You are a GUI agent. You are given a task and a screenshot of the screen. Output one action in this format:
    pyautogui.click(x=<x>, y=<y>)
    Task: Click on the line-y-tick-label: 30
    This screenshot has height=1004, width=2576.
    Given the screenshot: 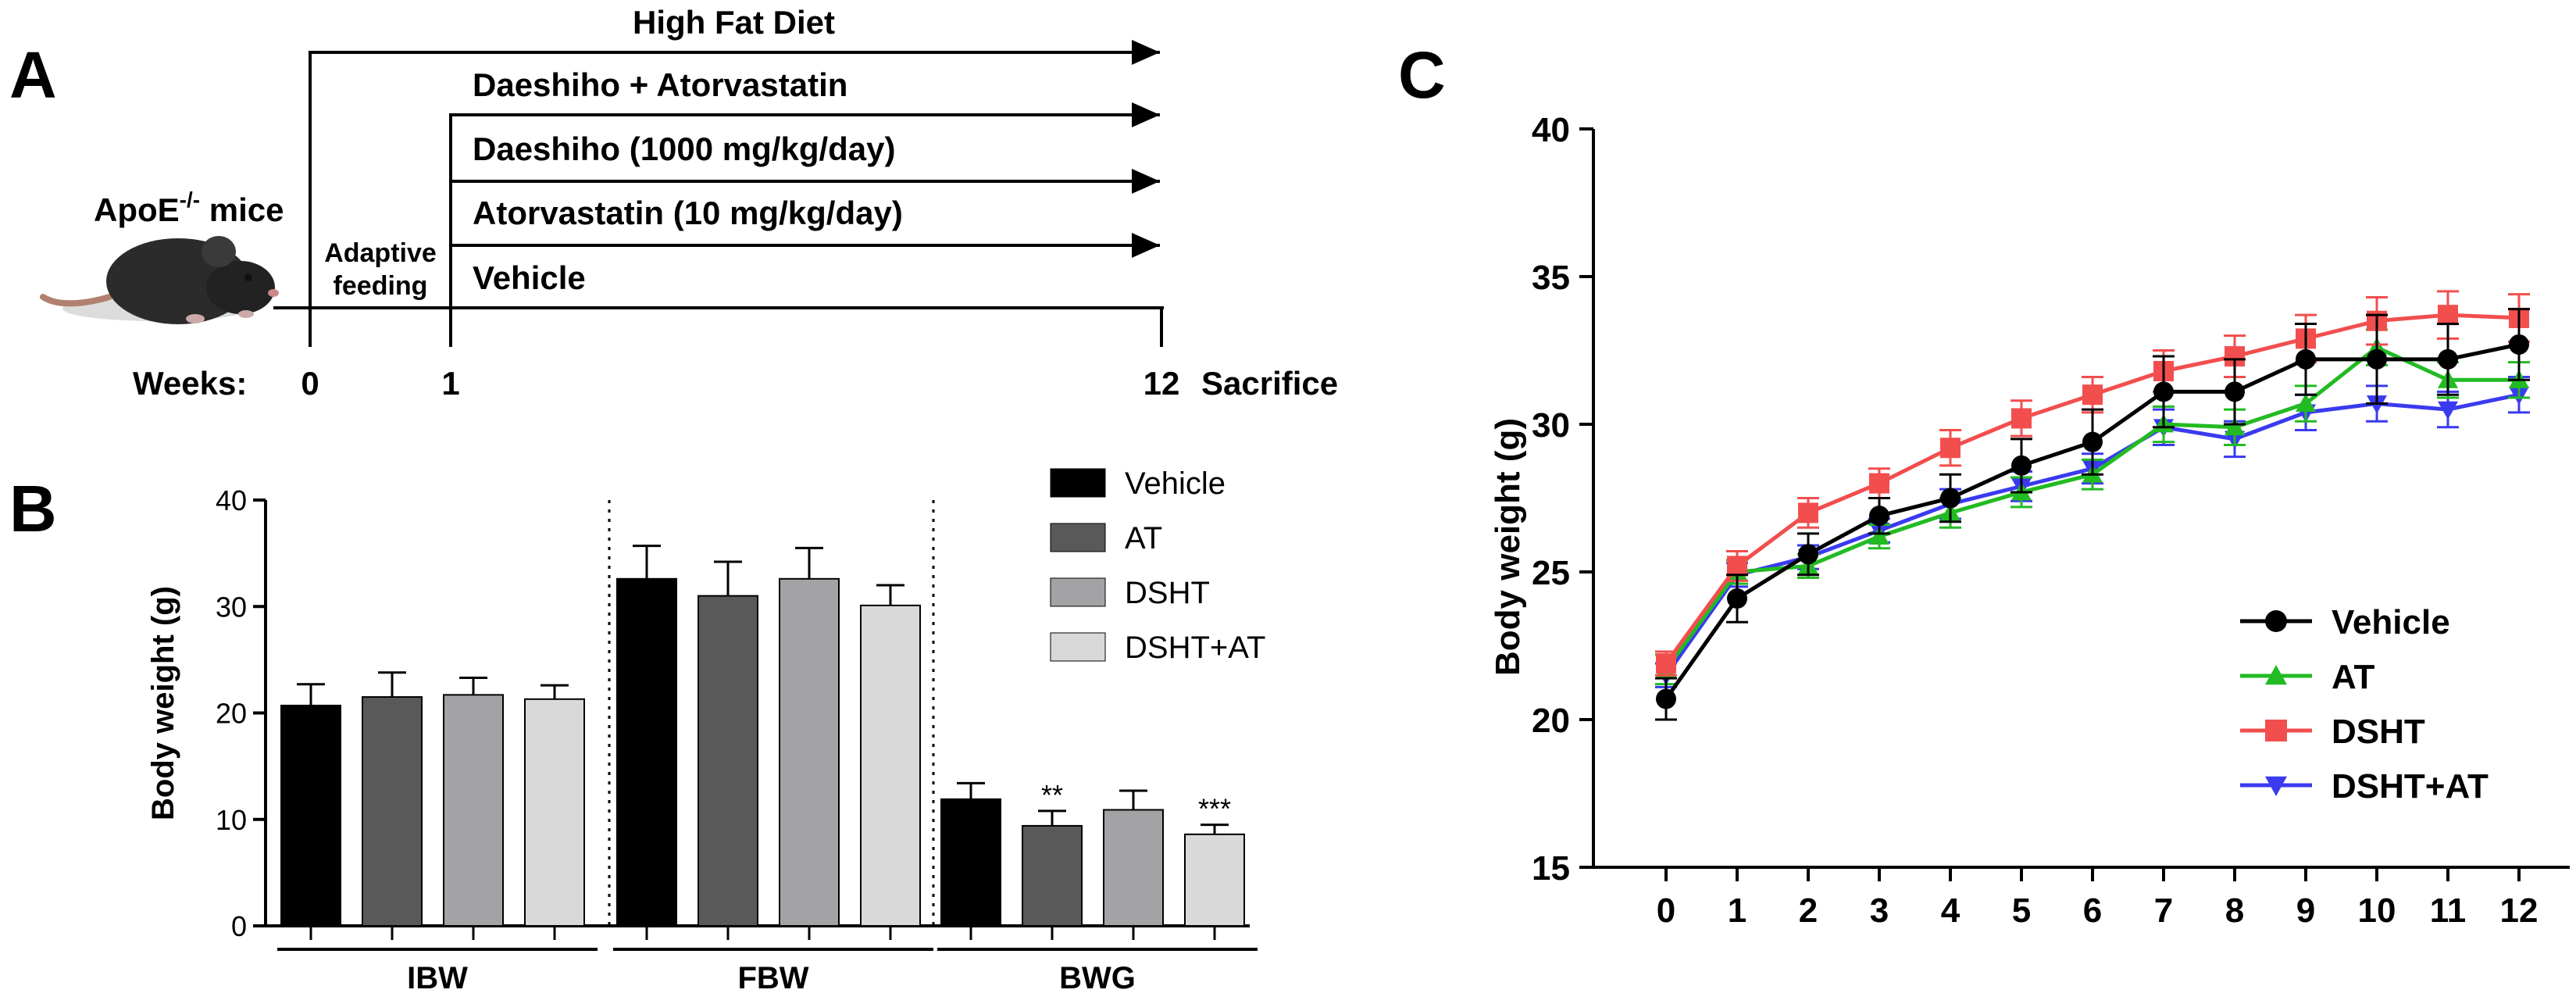 What is the action you would take?
    pyautogui.click(x=1551, y=425)
    